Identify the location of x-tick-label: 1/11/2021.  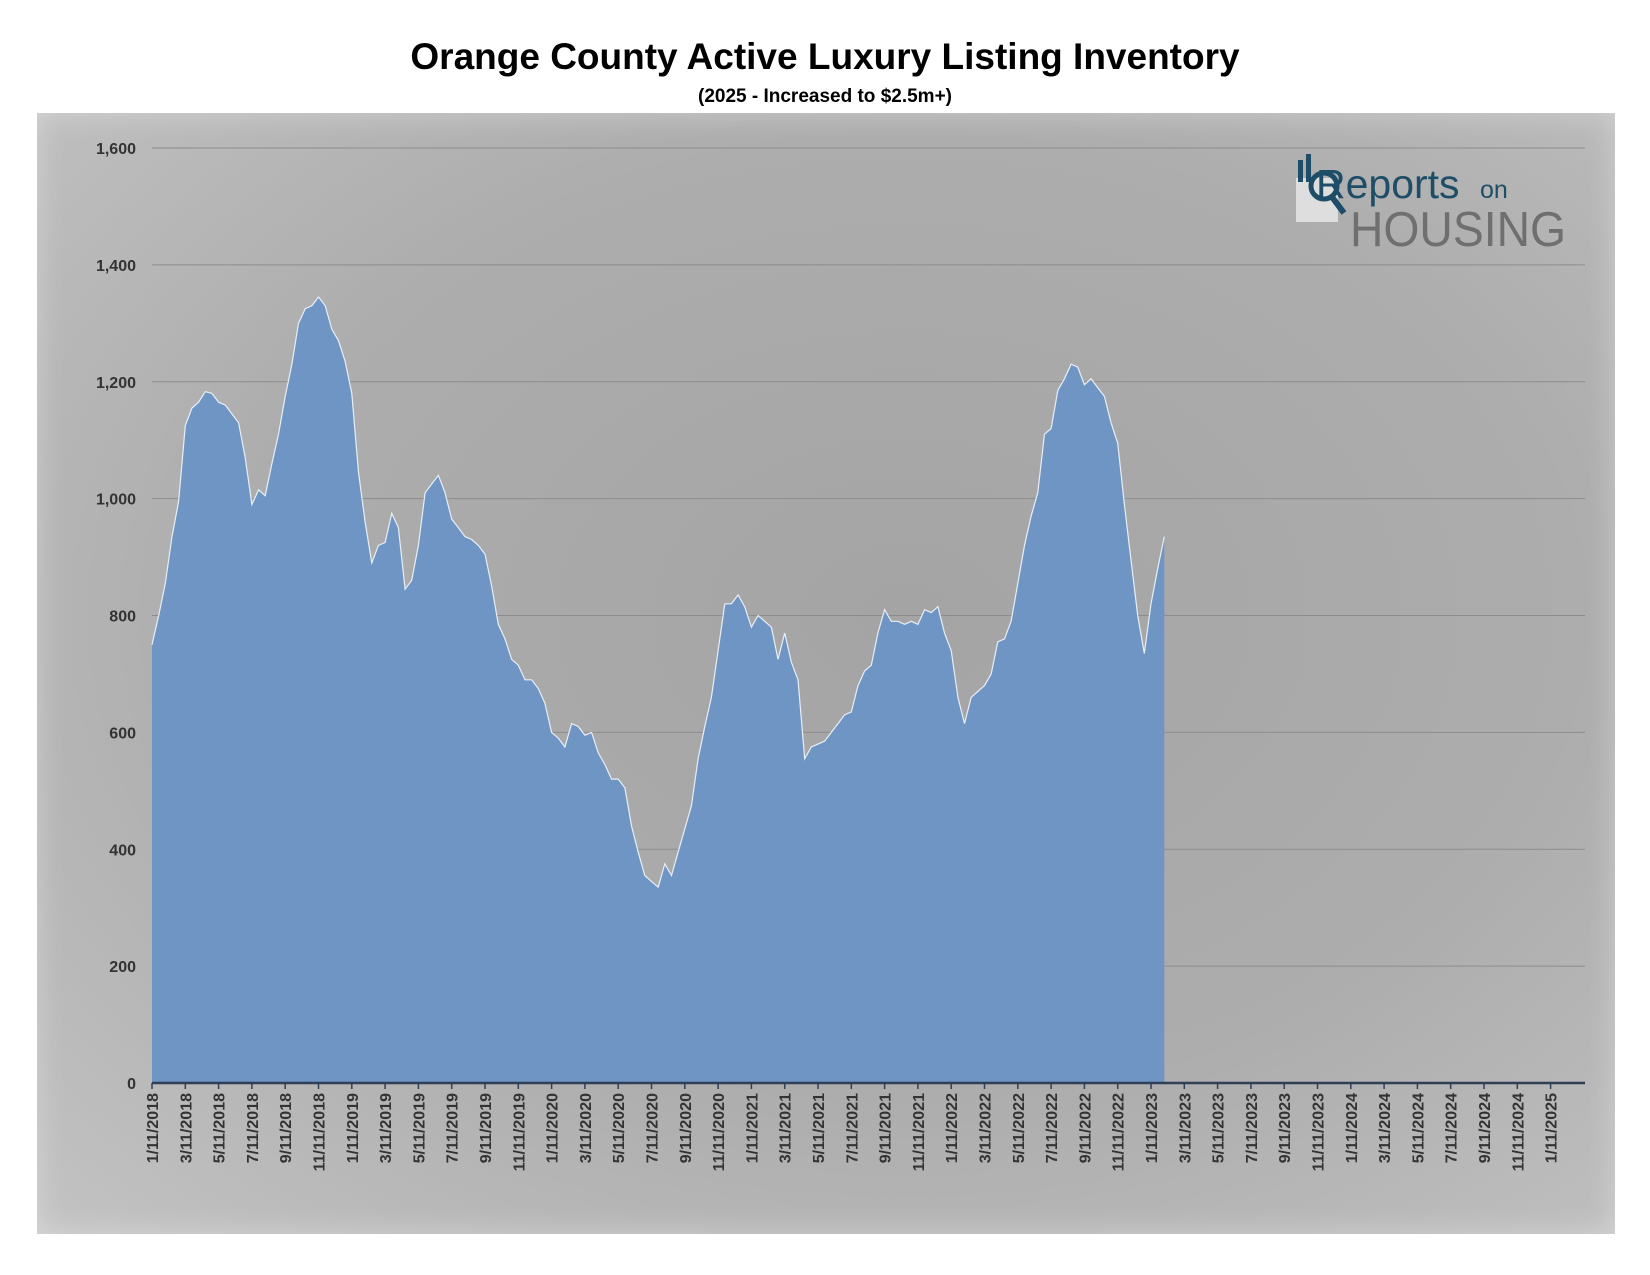
(752, 1128).